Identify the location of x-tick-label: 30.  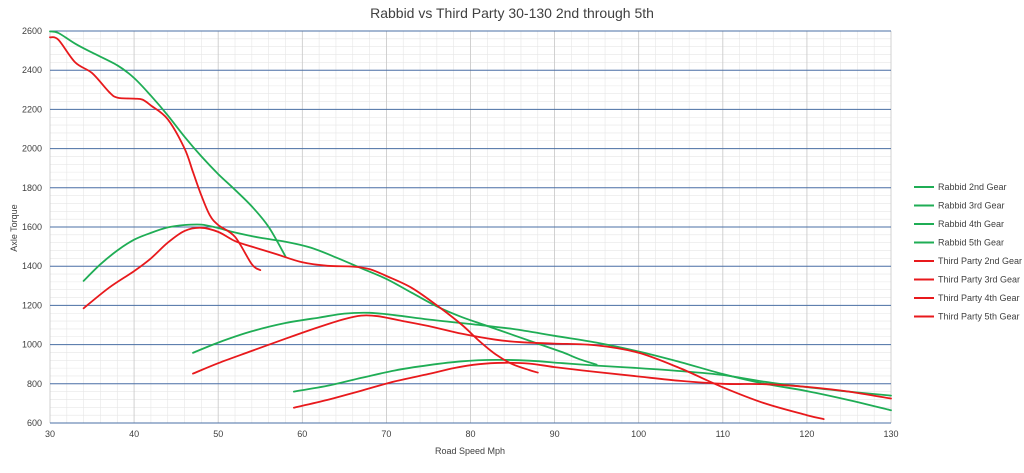
(50, 434).